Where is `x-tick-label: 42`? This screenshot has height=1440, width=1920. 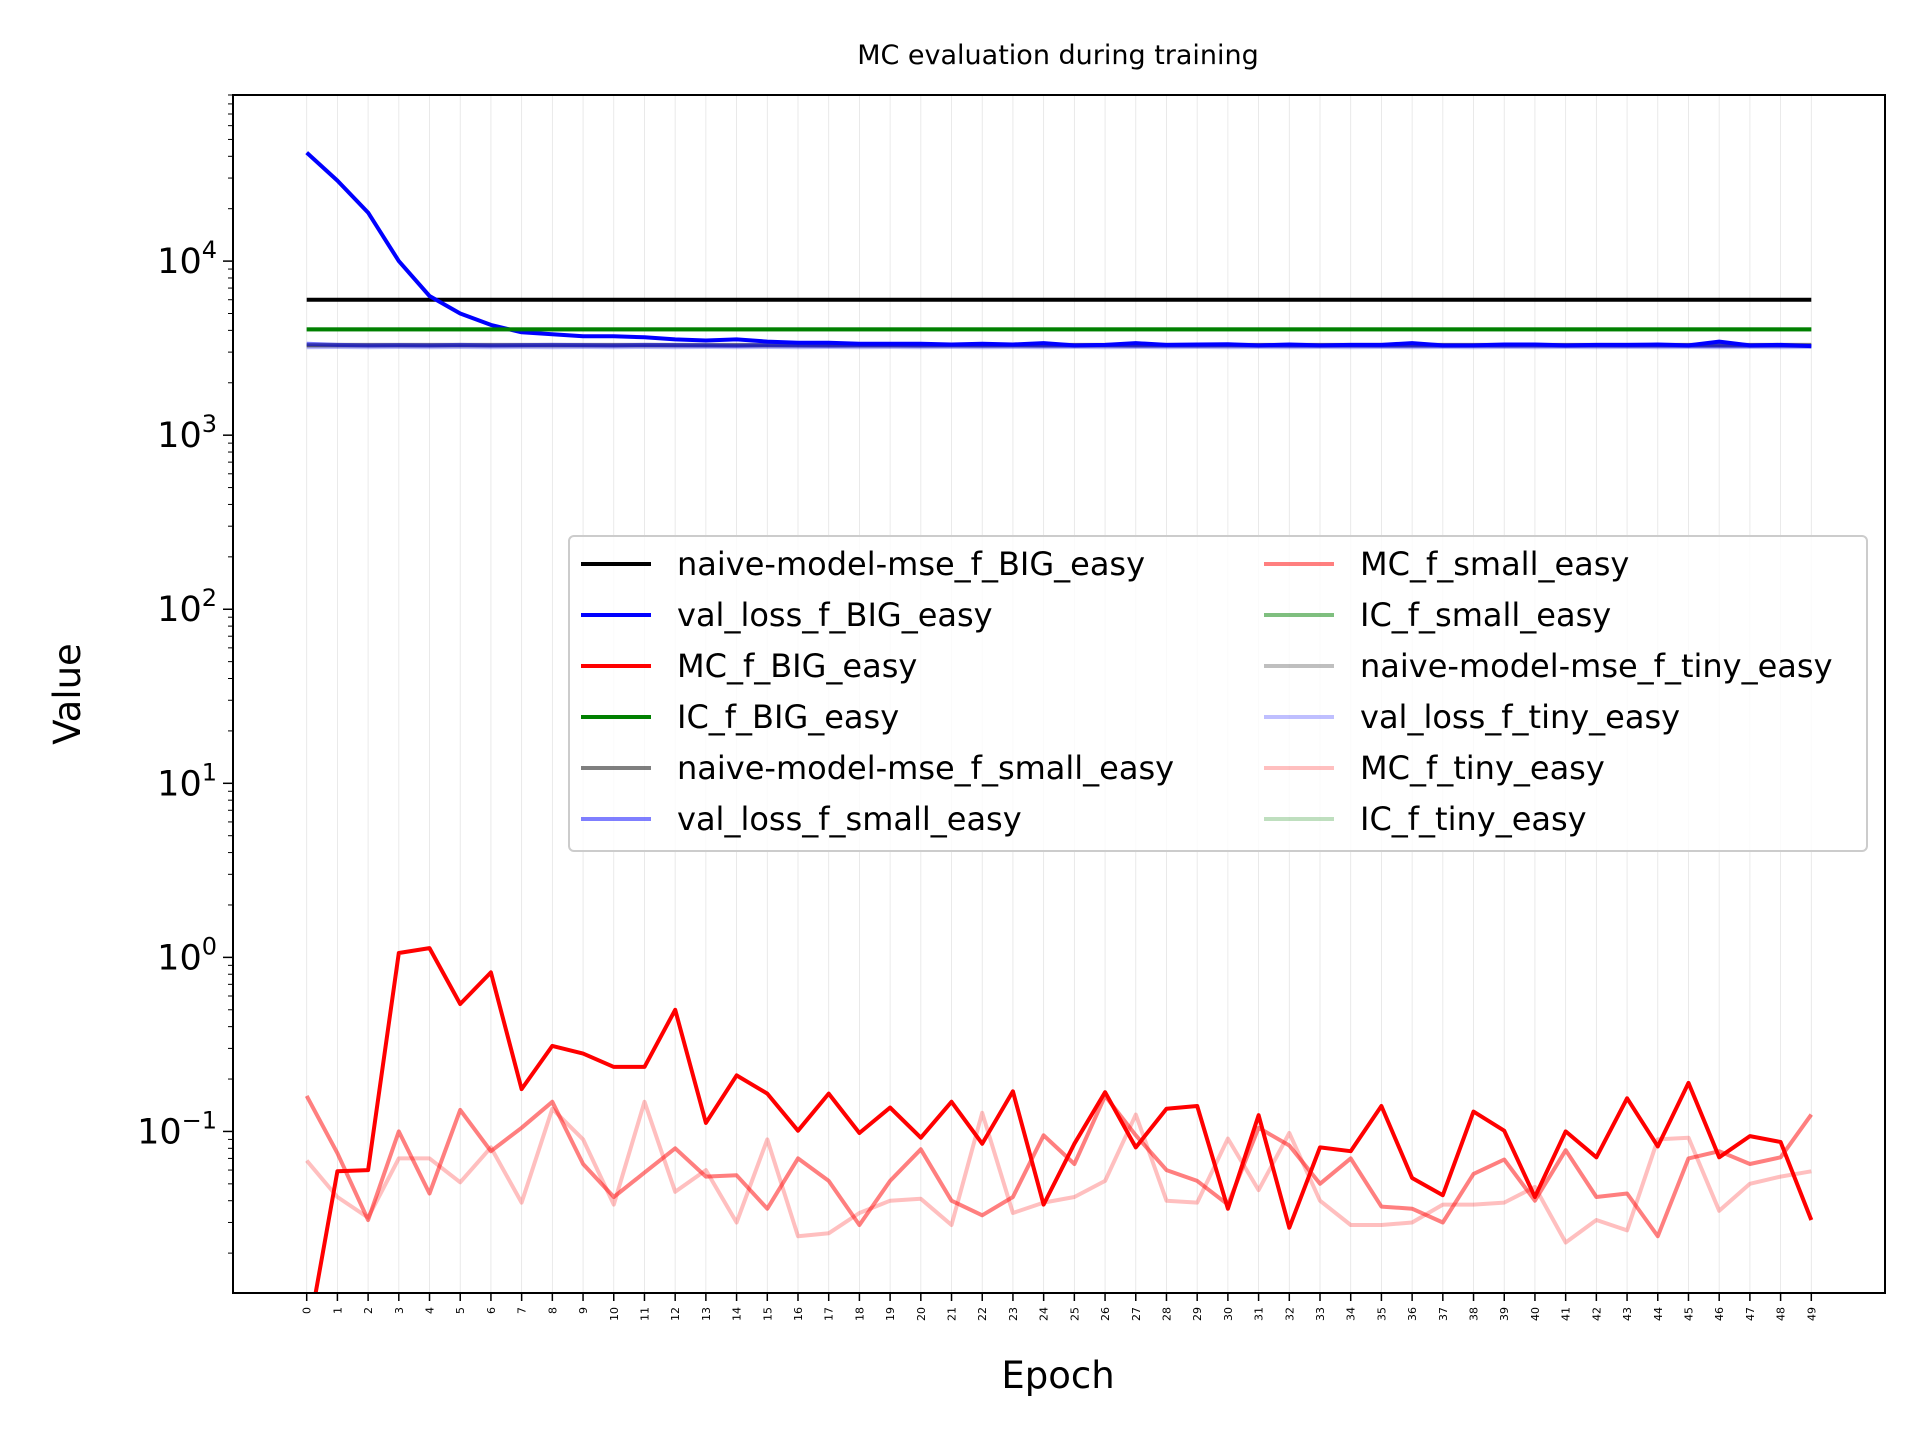
x-tick-label: 42 is located at coordinates (1596, 1314).